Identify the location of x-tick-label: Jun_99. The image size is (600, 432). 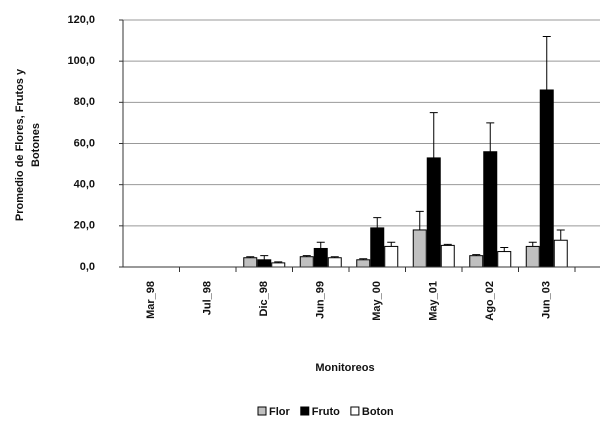
(321, 300).